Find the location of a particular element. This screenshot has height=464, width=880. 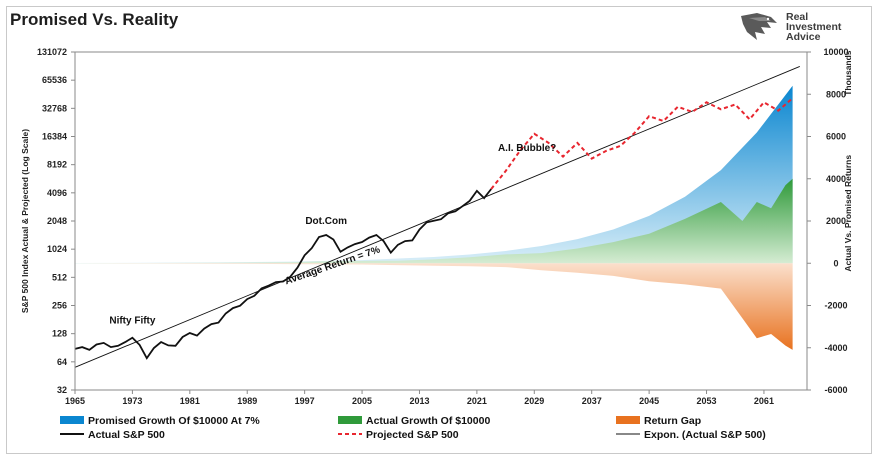

legend-item: Return Gap is located at coordinates (658, 421).